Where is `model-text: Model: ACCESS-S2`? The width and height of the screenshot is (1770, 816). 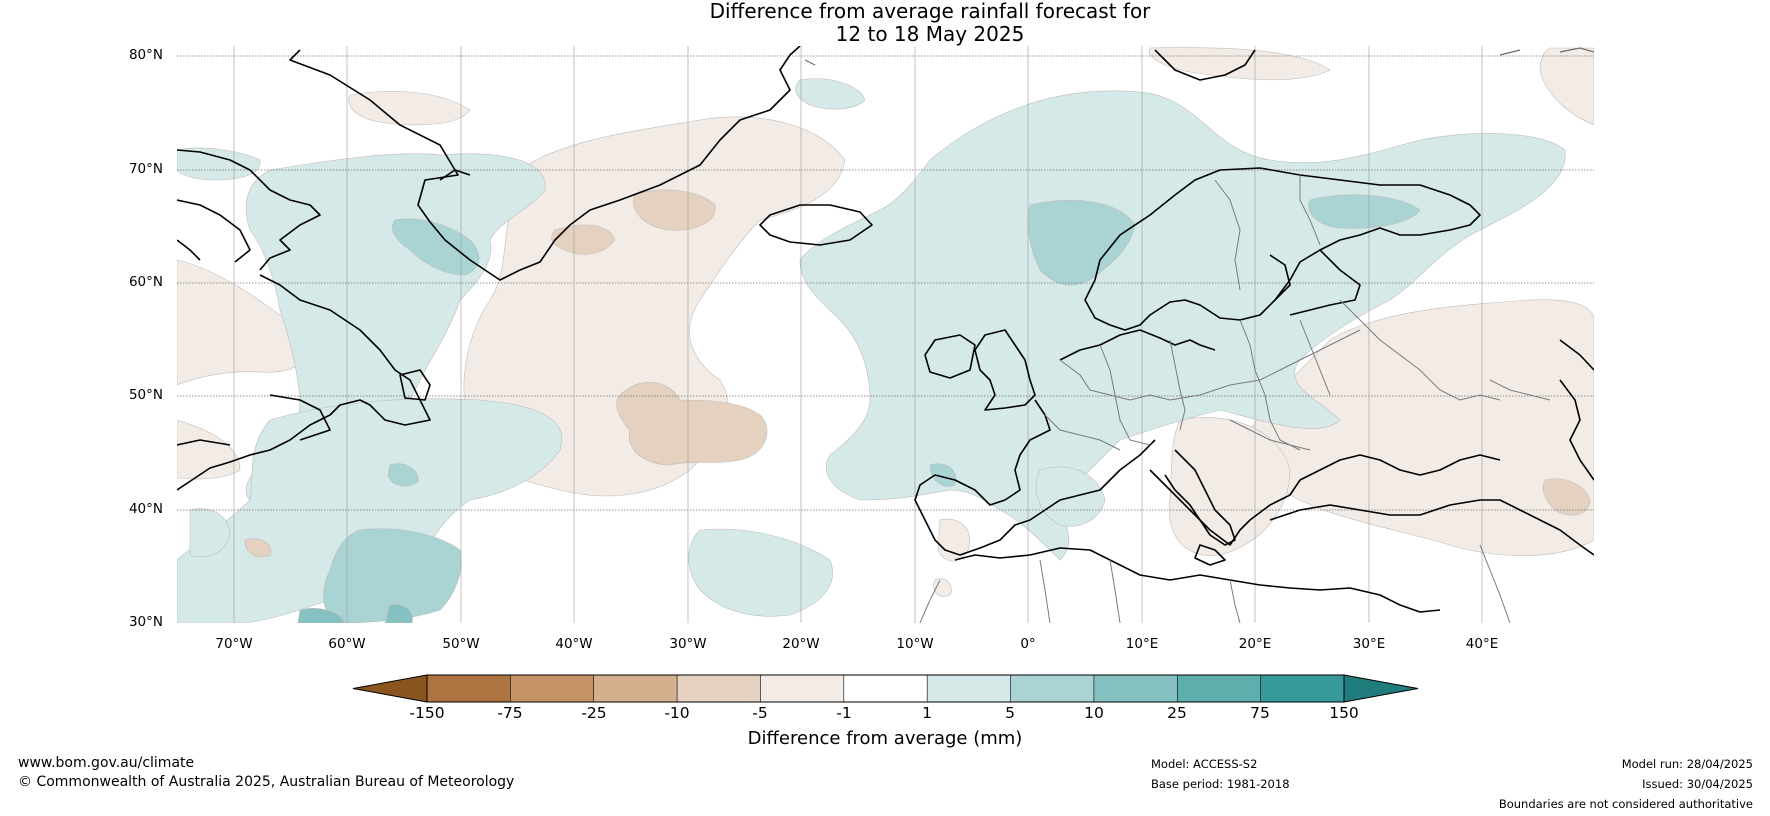
model-text: Model: ACCESS-S2 is located at coordinates (1204, 764).